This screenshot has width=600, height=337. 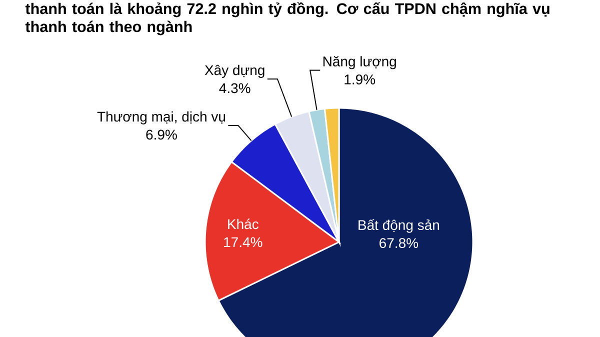 I want to click on data-label: 4.3%, so click(x=234, y=88).